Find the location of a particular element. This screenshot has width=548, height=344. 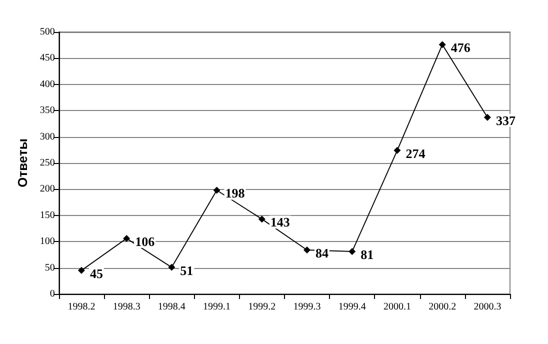

x-tick-label: 1998.3 is located at coordinates (126, 307).